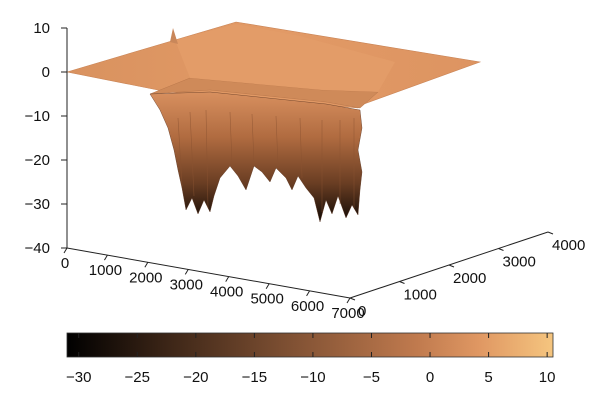  Describe the element at coordinates (37, 116) in the screenshot. I see `z-axis-tick-label: −10` at that location.